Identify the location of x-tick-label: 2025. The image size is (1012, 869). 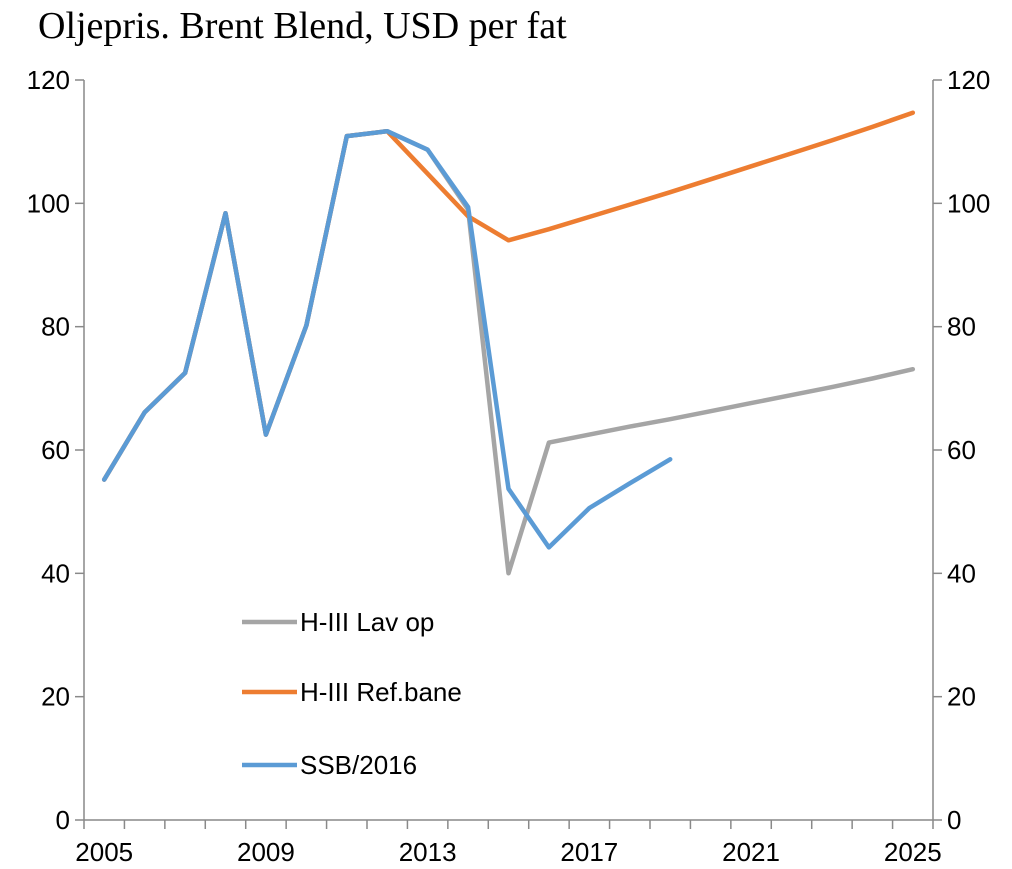
(913, 852).